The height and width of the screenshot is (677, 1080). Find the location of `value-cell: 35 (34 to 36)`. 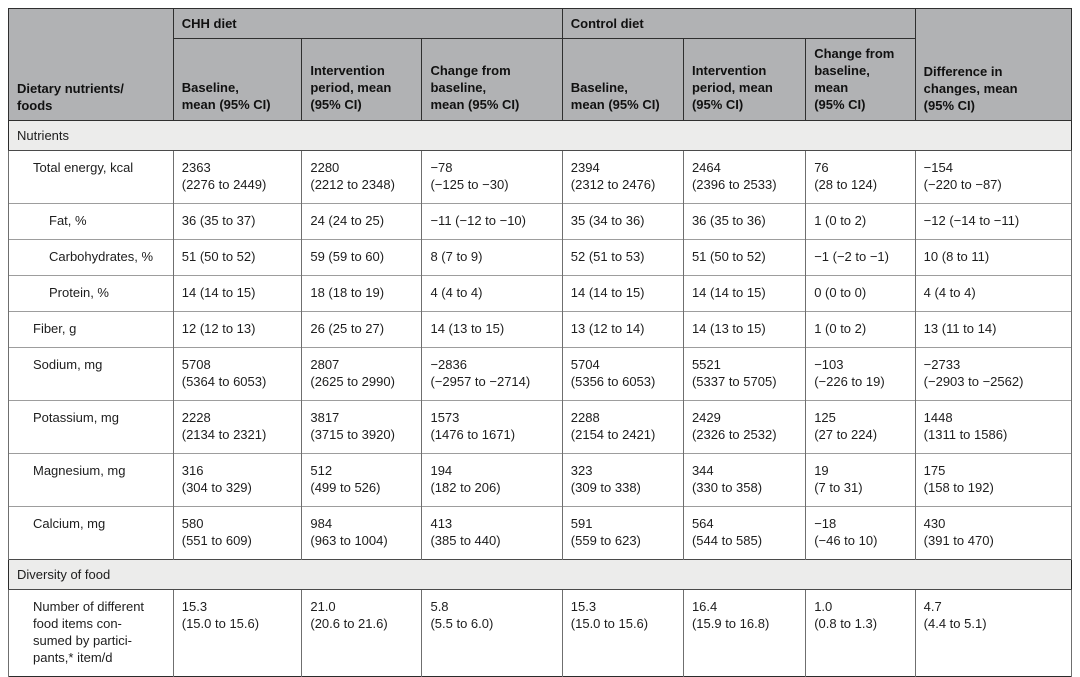

value-cell: 35 (34 to 36) is located at coordinates (622, 221).